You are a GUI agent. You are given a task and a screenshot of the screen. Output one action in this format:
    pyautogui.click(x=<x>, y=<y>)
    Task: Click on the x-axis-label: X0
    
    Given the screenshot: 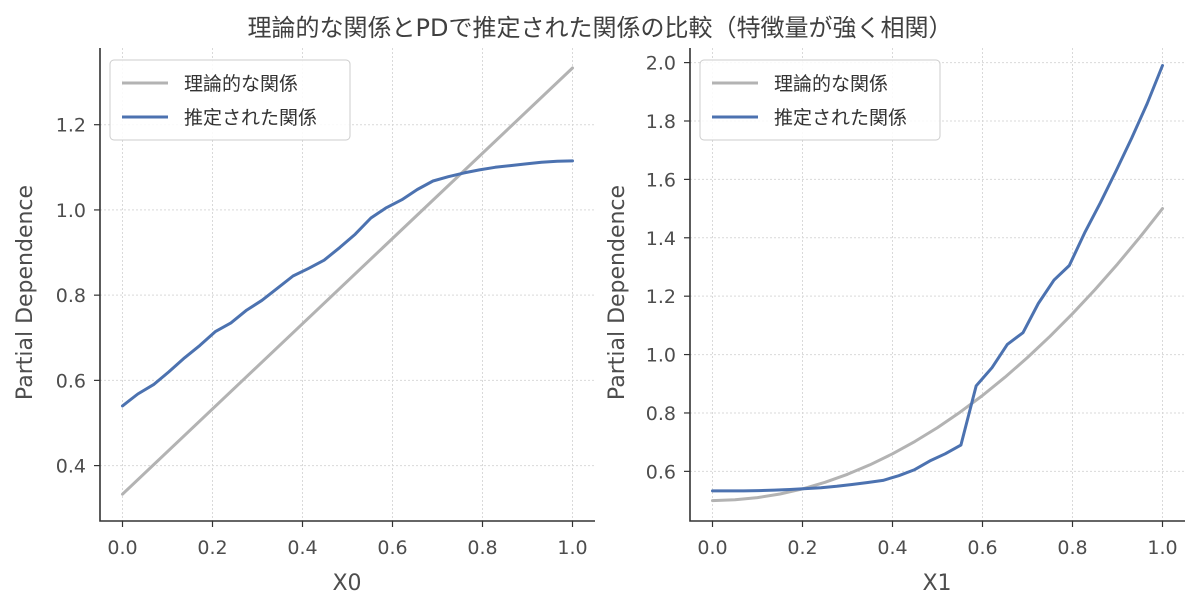 What is the action you would take?
    pyautogui.click(x=346, y=583)
    